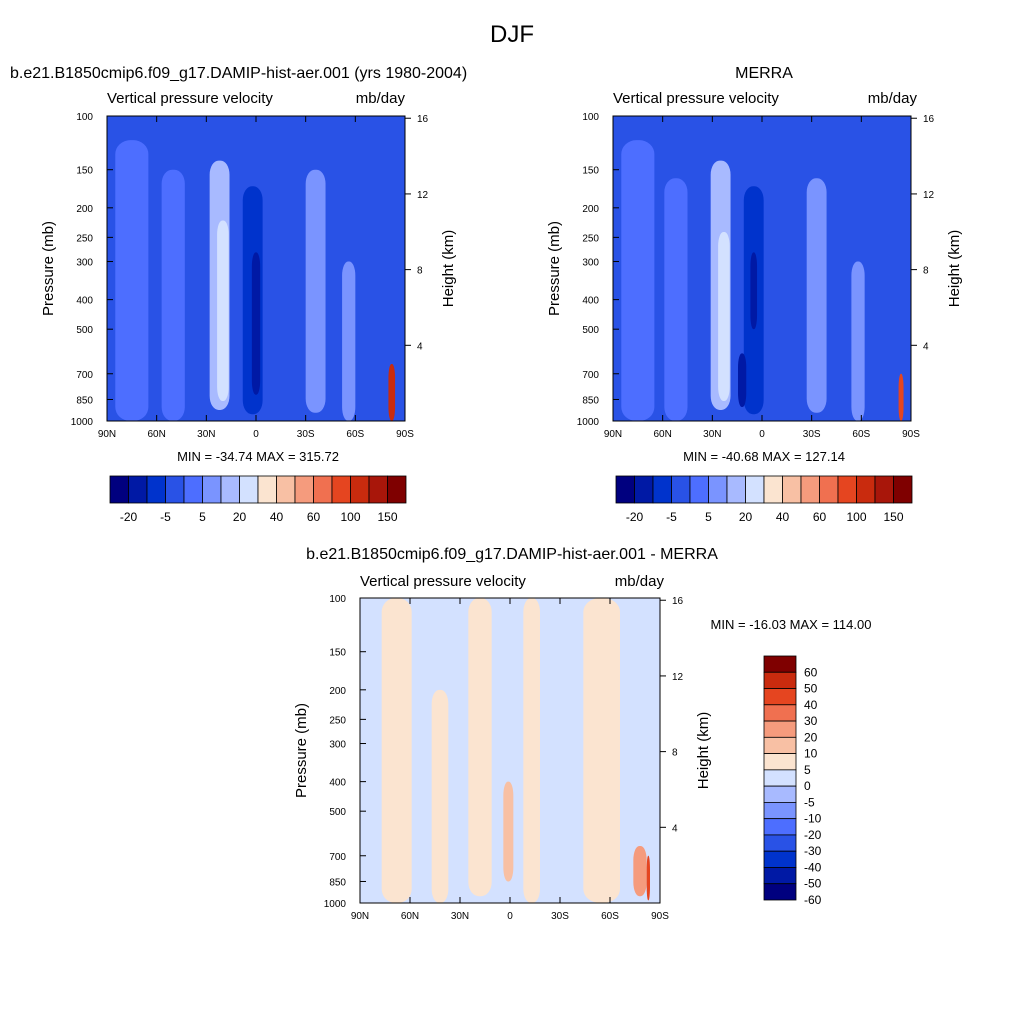  I want to click on panel-diff-units: mb/day, so click(640, 581).